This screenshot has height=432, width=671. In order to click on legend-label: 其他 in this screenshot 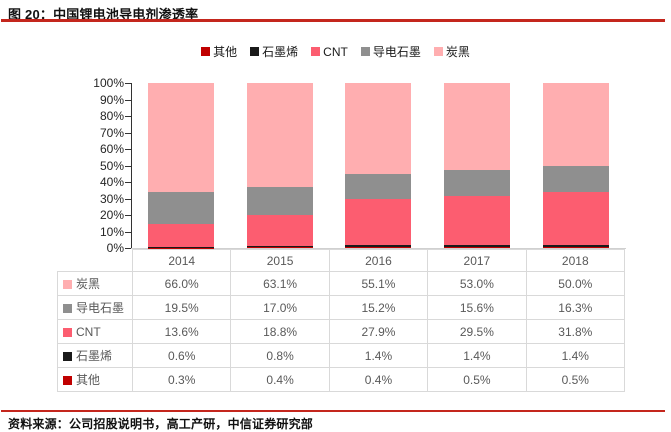, I will do `click(225, 51)`.